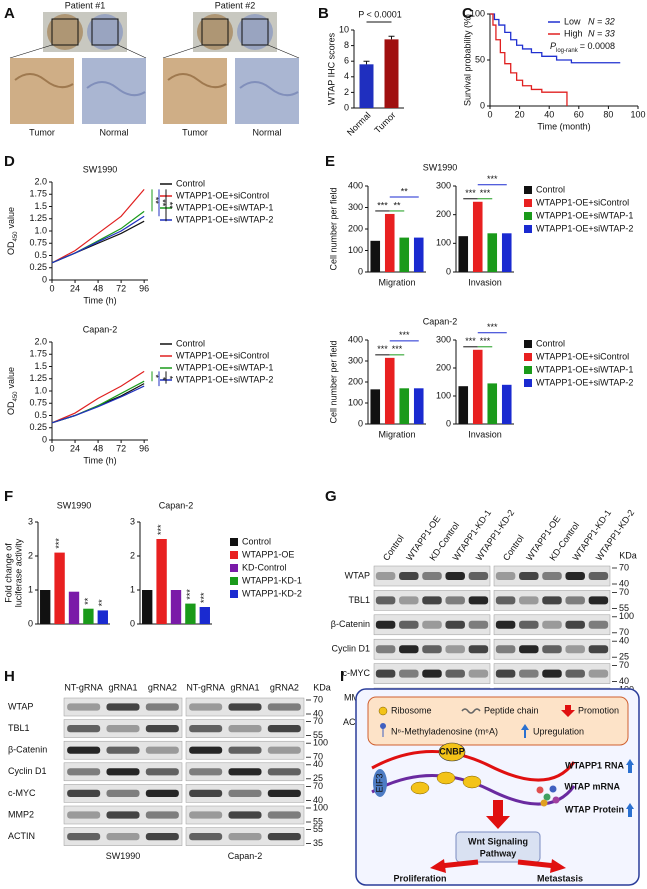  I want to click on panel-letter: D, so click(9, 161).